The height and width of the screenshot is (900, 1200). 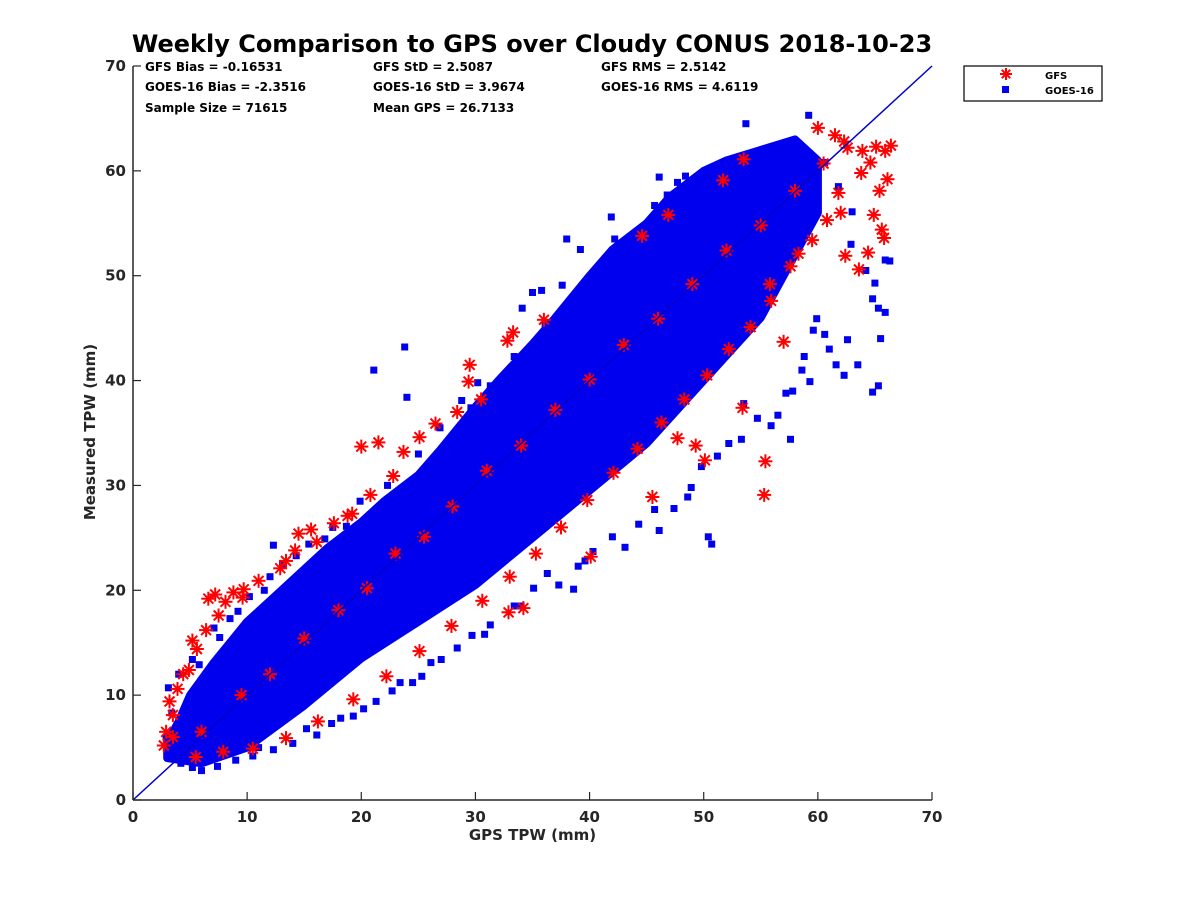 What do you see at coordinates (932, 817) in the screenshot?
I see `x-tick-label: 70` at bounding box center [932, 817].